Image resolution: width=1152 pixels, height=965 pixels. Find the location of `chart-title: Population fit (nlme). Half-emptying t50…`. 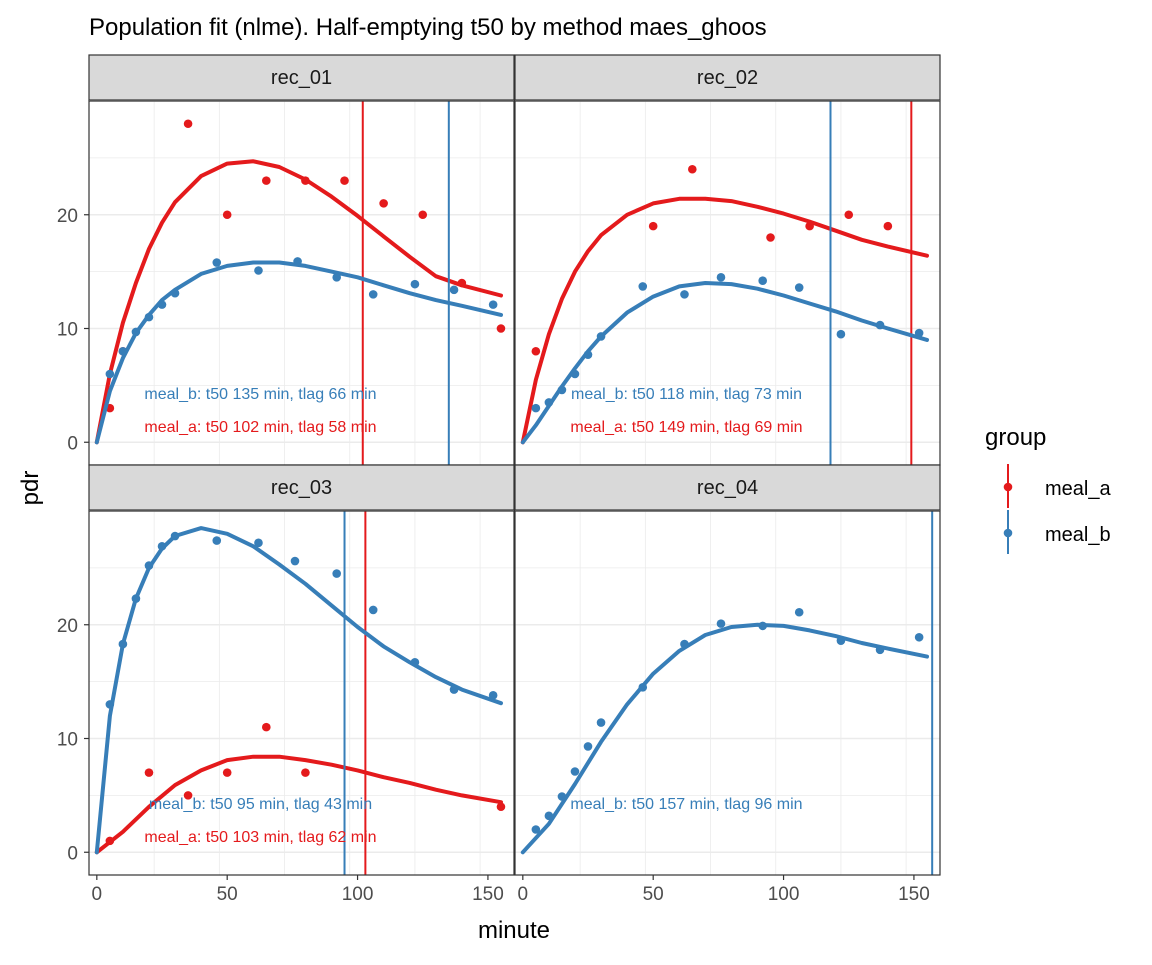

chart-title: Population fit (nlme). Half-emptying t50… is located at coordinates (428, 27).